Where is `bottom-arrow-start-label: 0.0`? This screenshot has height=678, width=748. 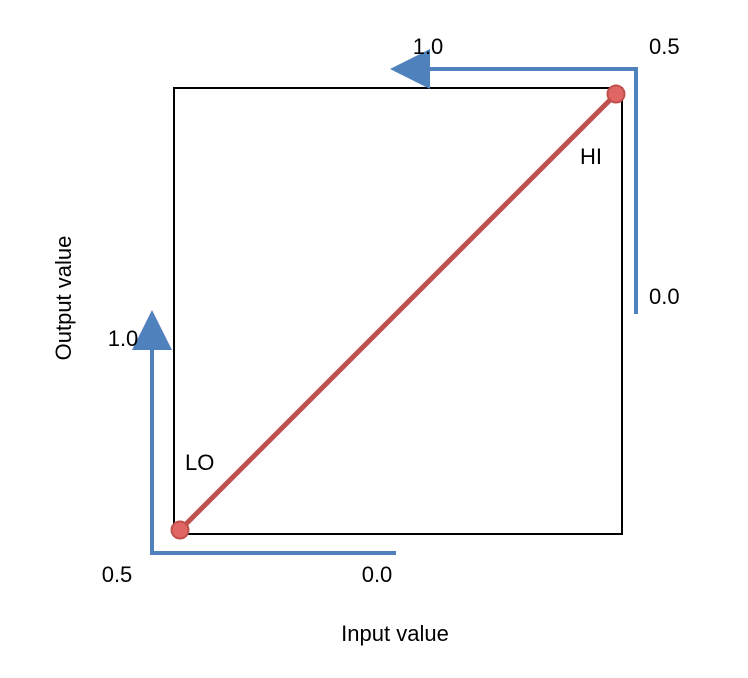 bottom-arrow-start-label: 0.0 is located at coordinates (377, 574).